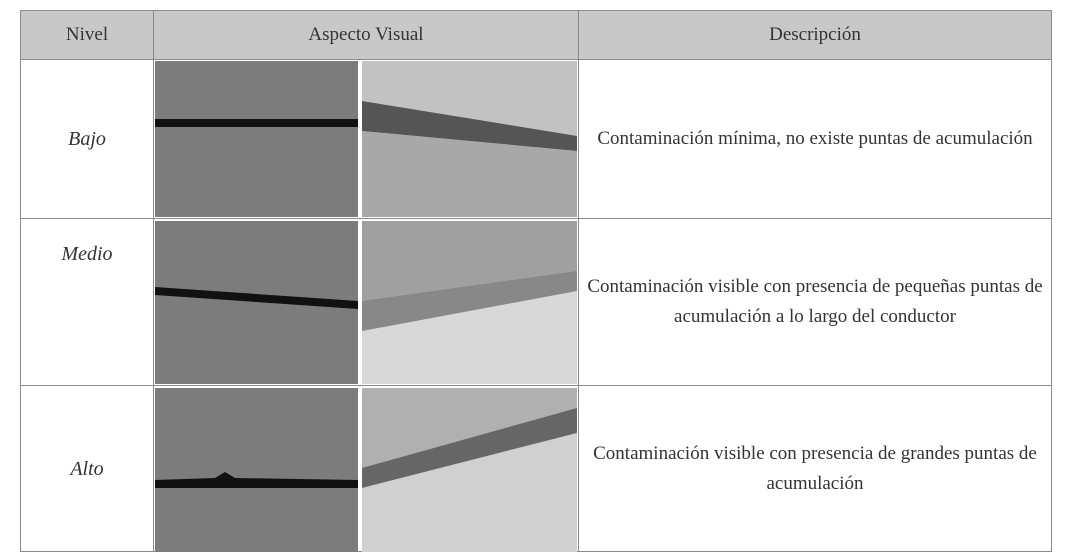  I want to click on header-cell: Descripción, so click(815, 35).